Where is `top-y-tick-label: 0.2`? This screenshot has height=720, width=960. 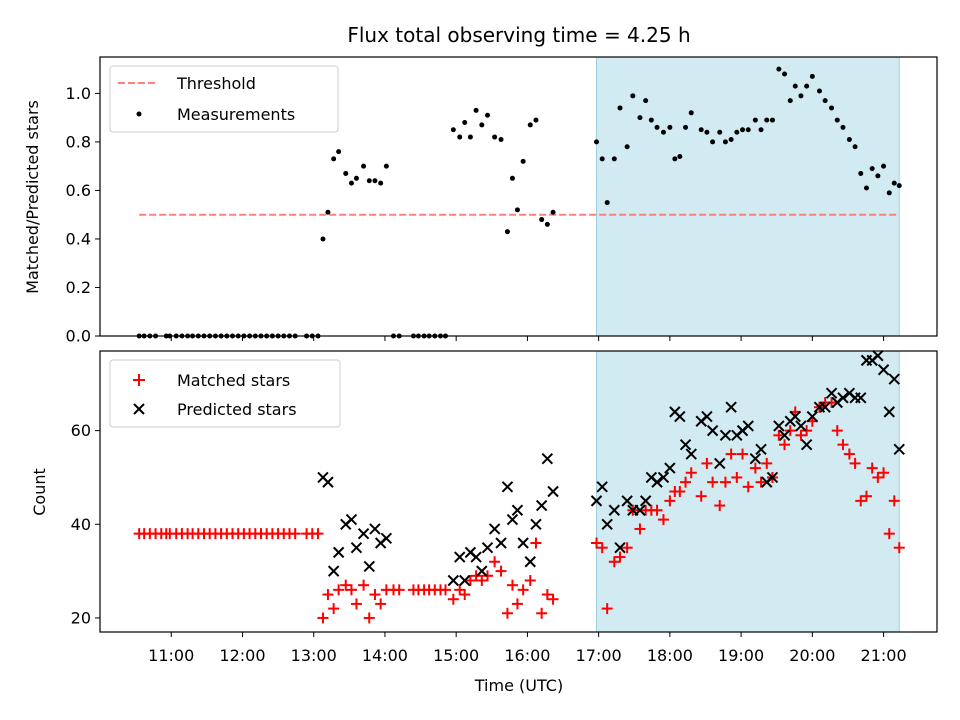
top-y-tick-label: 0.2 is located at coordinates (78, 287).